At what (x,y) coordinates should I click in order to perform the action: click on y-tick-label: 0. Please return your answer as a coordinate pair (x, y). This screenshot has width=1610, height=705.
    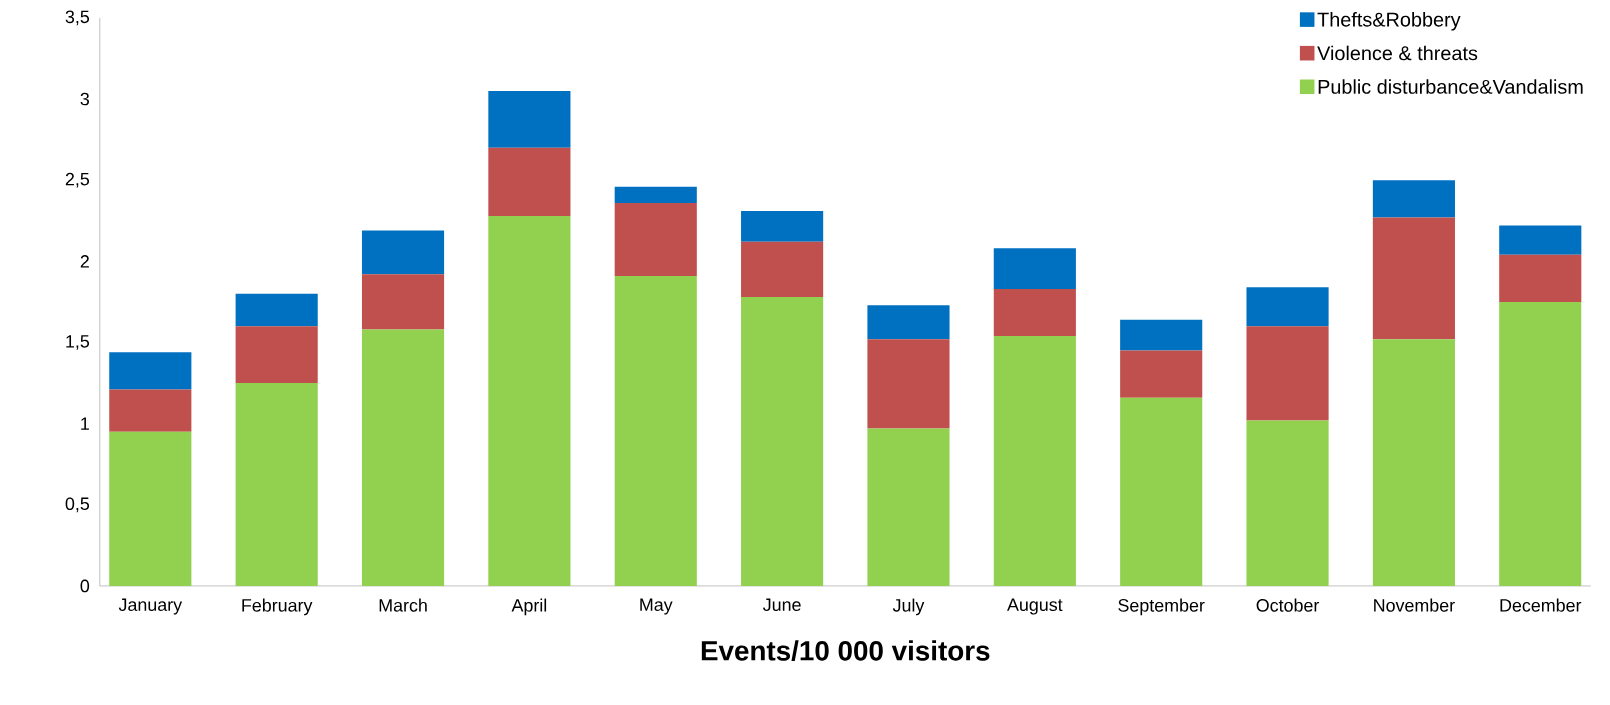
    Looking at the image, I should click on (85, 586).